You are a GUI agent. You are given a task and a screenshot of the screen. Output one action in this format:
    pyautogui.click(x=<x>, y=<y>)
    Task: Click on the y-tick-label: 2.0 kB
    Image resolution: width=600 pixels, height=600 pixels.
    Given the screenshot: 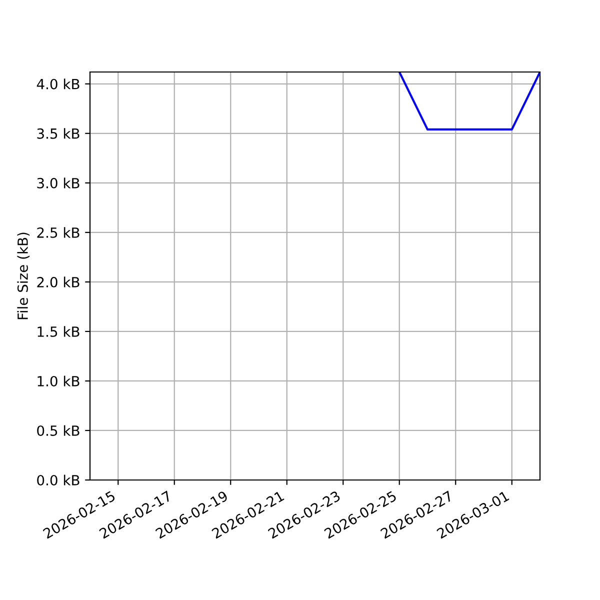 What is the action you would take?
    pyautogui.click(x=58, y=282)
    